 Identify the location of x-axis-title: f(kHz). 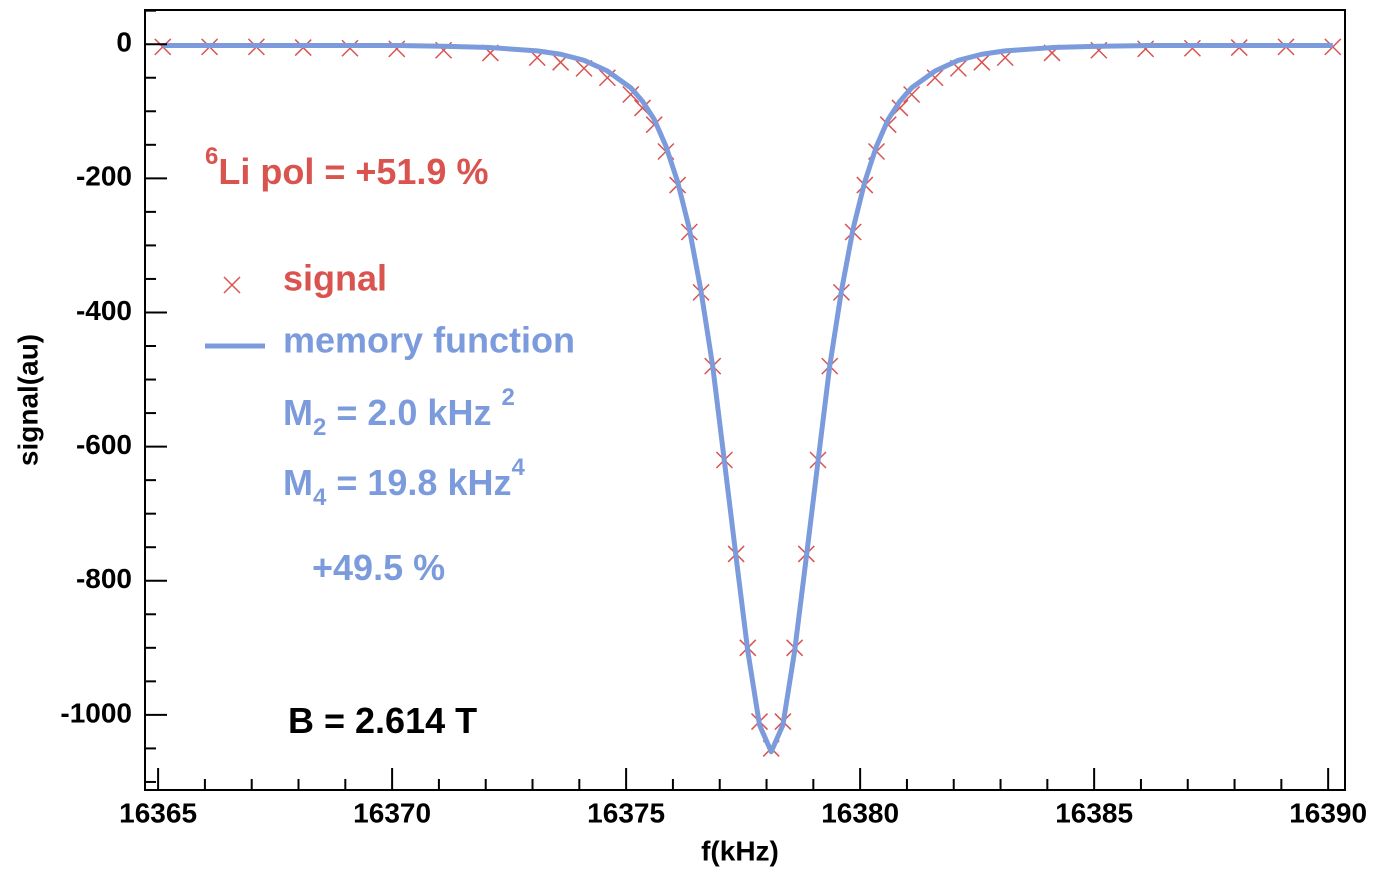
(740, 850).